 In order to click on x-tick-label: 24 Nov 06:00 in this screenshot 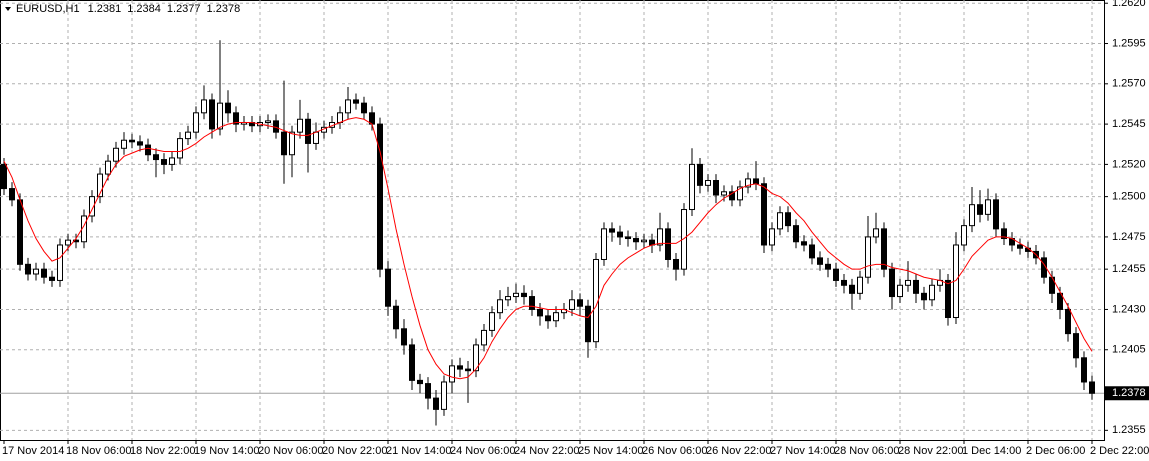, I will do `click(482, 451)`.